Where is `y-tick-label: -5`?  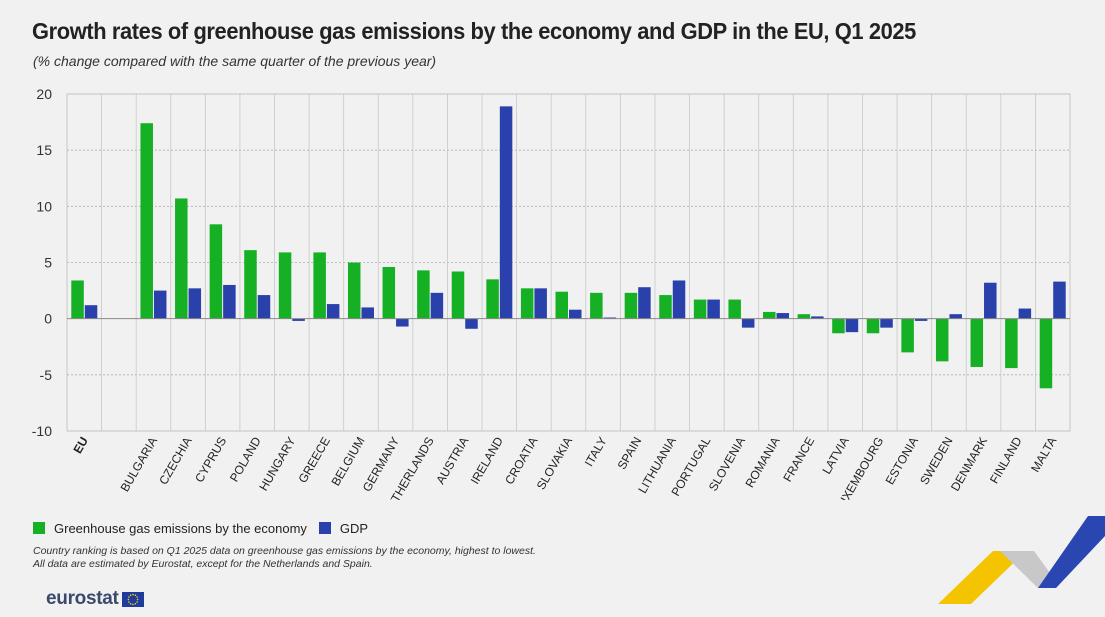 y-tick-label: -5 is located at coordinates (46, 375).